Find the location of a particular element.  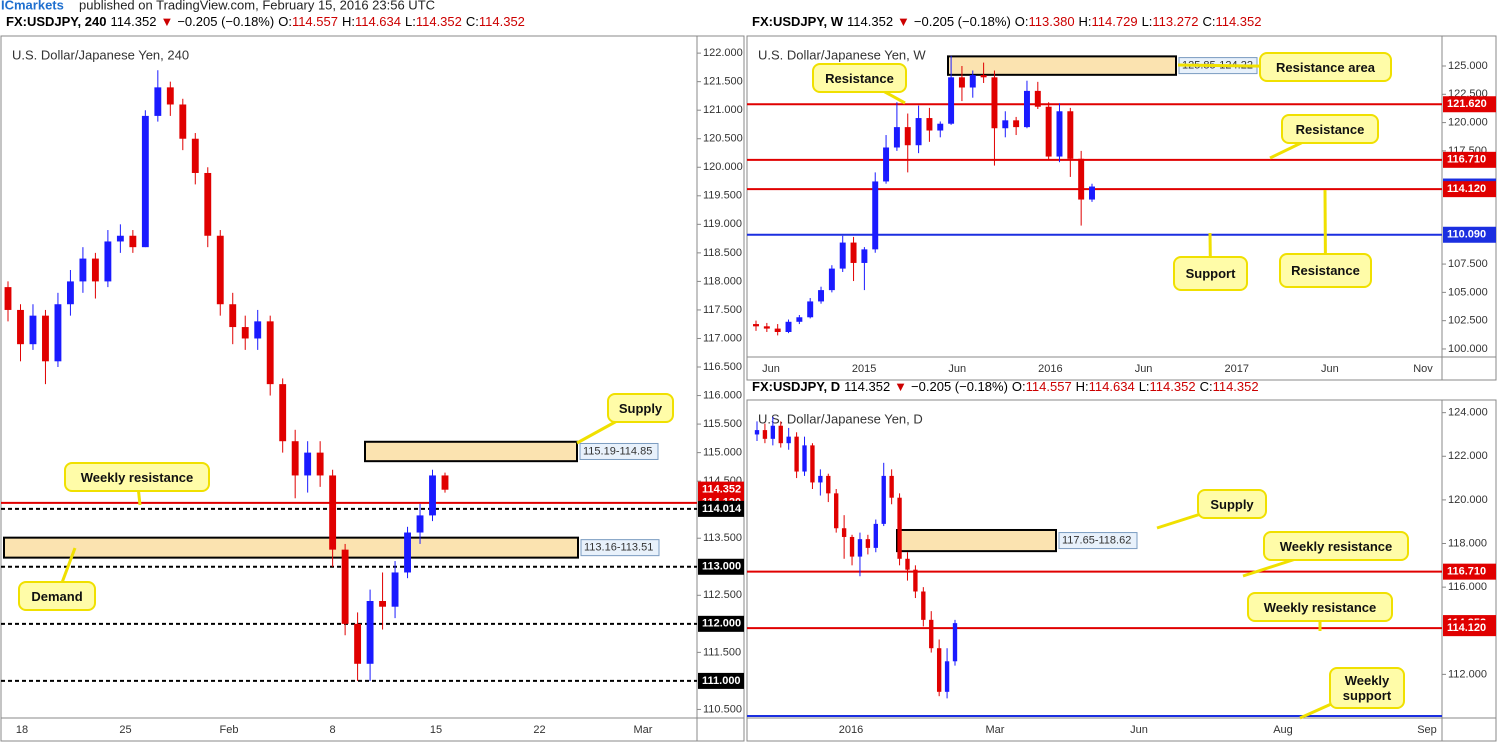

callout: Resistance is located at coordinates (859, 78).